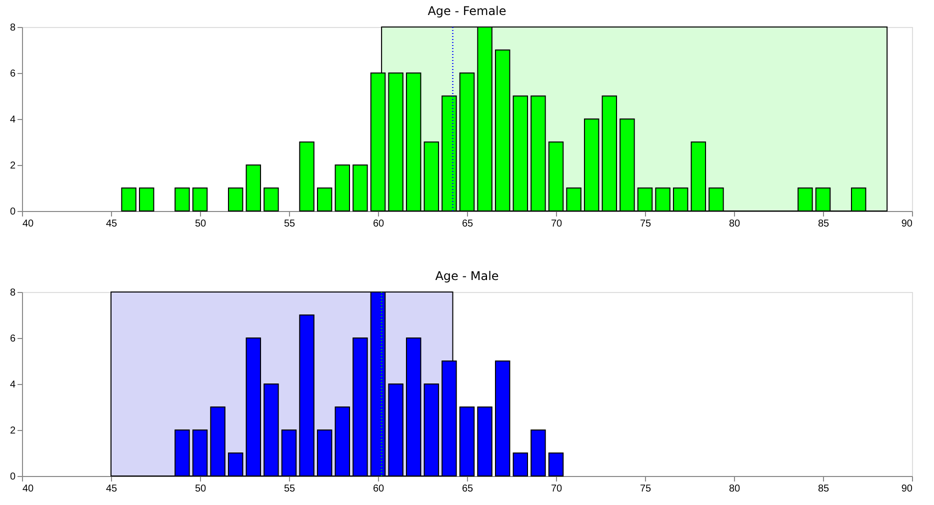  I want to click on chart-title: Age - Female, so click(467, 11).